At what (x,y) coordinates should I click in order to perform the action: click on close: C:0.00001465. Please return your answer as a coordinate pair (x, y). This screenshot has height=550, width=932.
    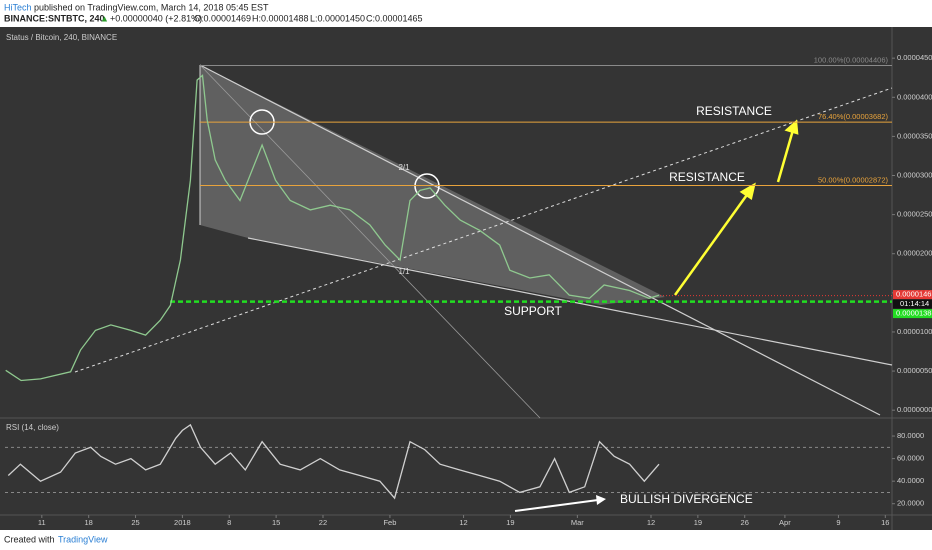
    Looking at the image, I should click on (394, 18).